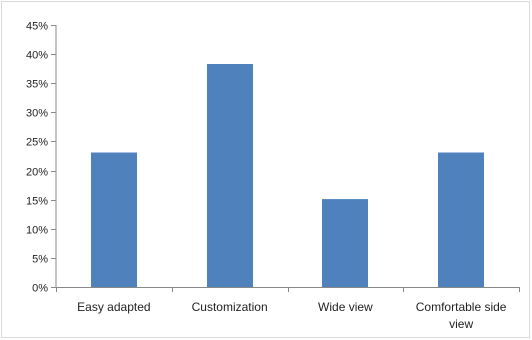 This screenshot has height=340, width=532. I want to click on y-tick-label: 15%, so click(37, 202).